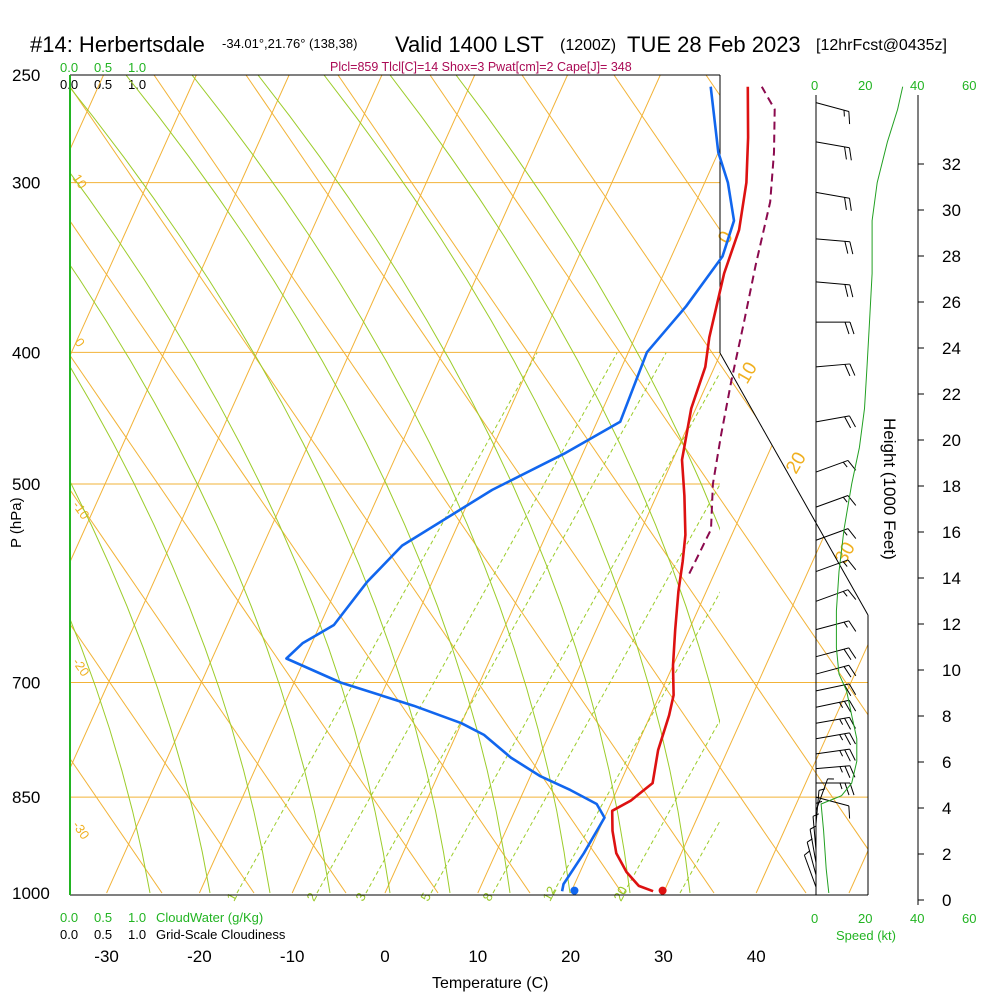  What do you see at coordinates (866, 935) in the screenshot?
I see `speed-label: Speed (kt)` at bounding box center [866, 935].